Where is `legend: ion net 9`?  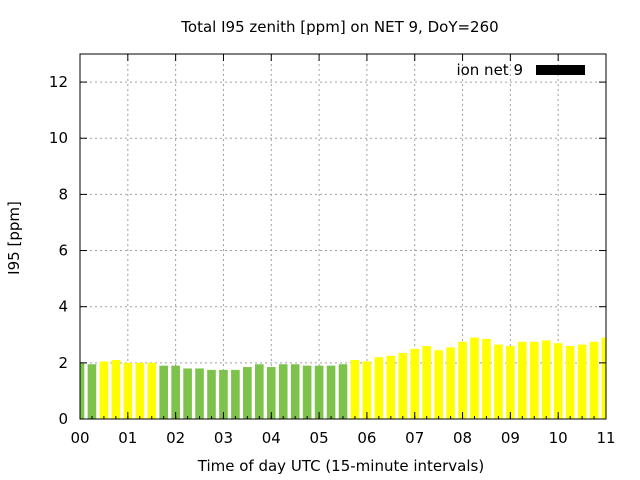 legend: ion net 9 is located at coordinates (520, 70).